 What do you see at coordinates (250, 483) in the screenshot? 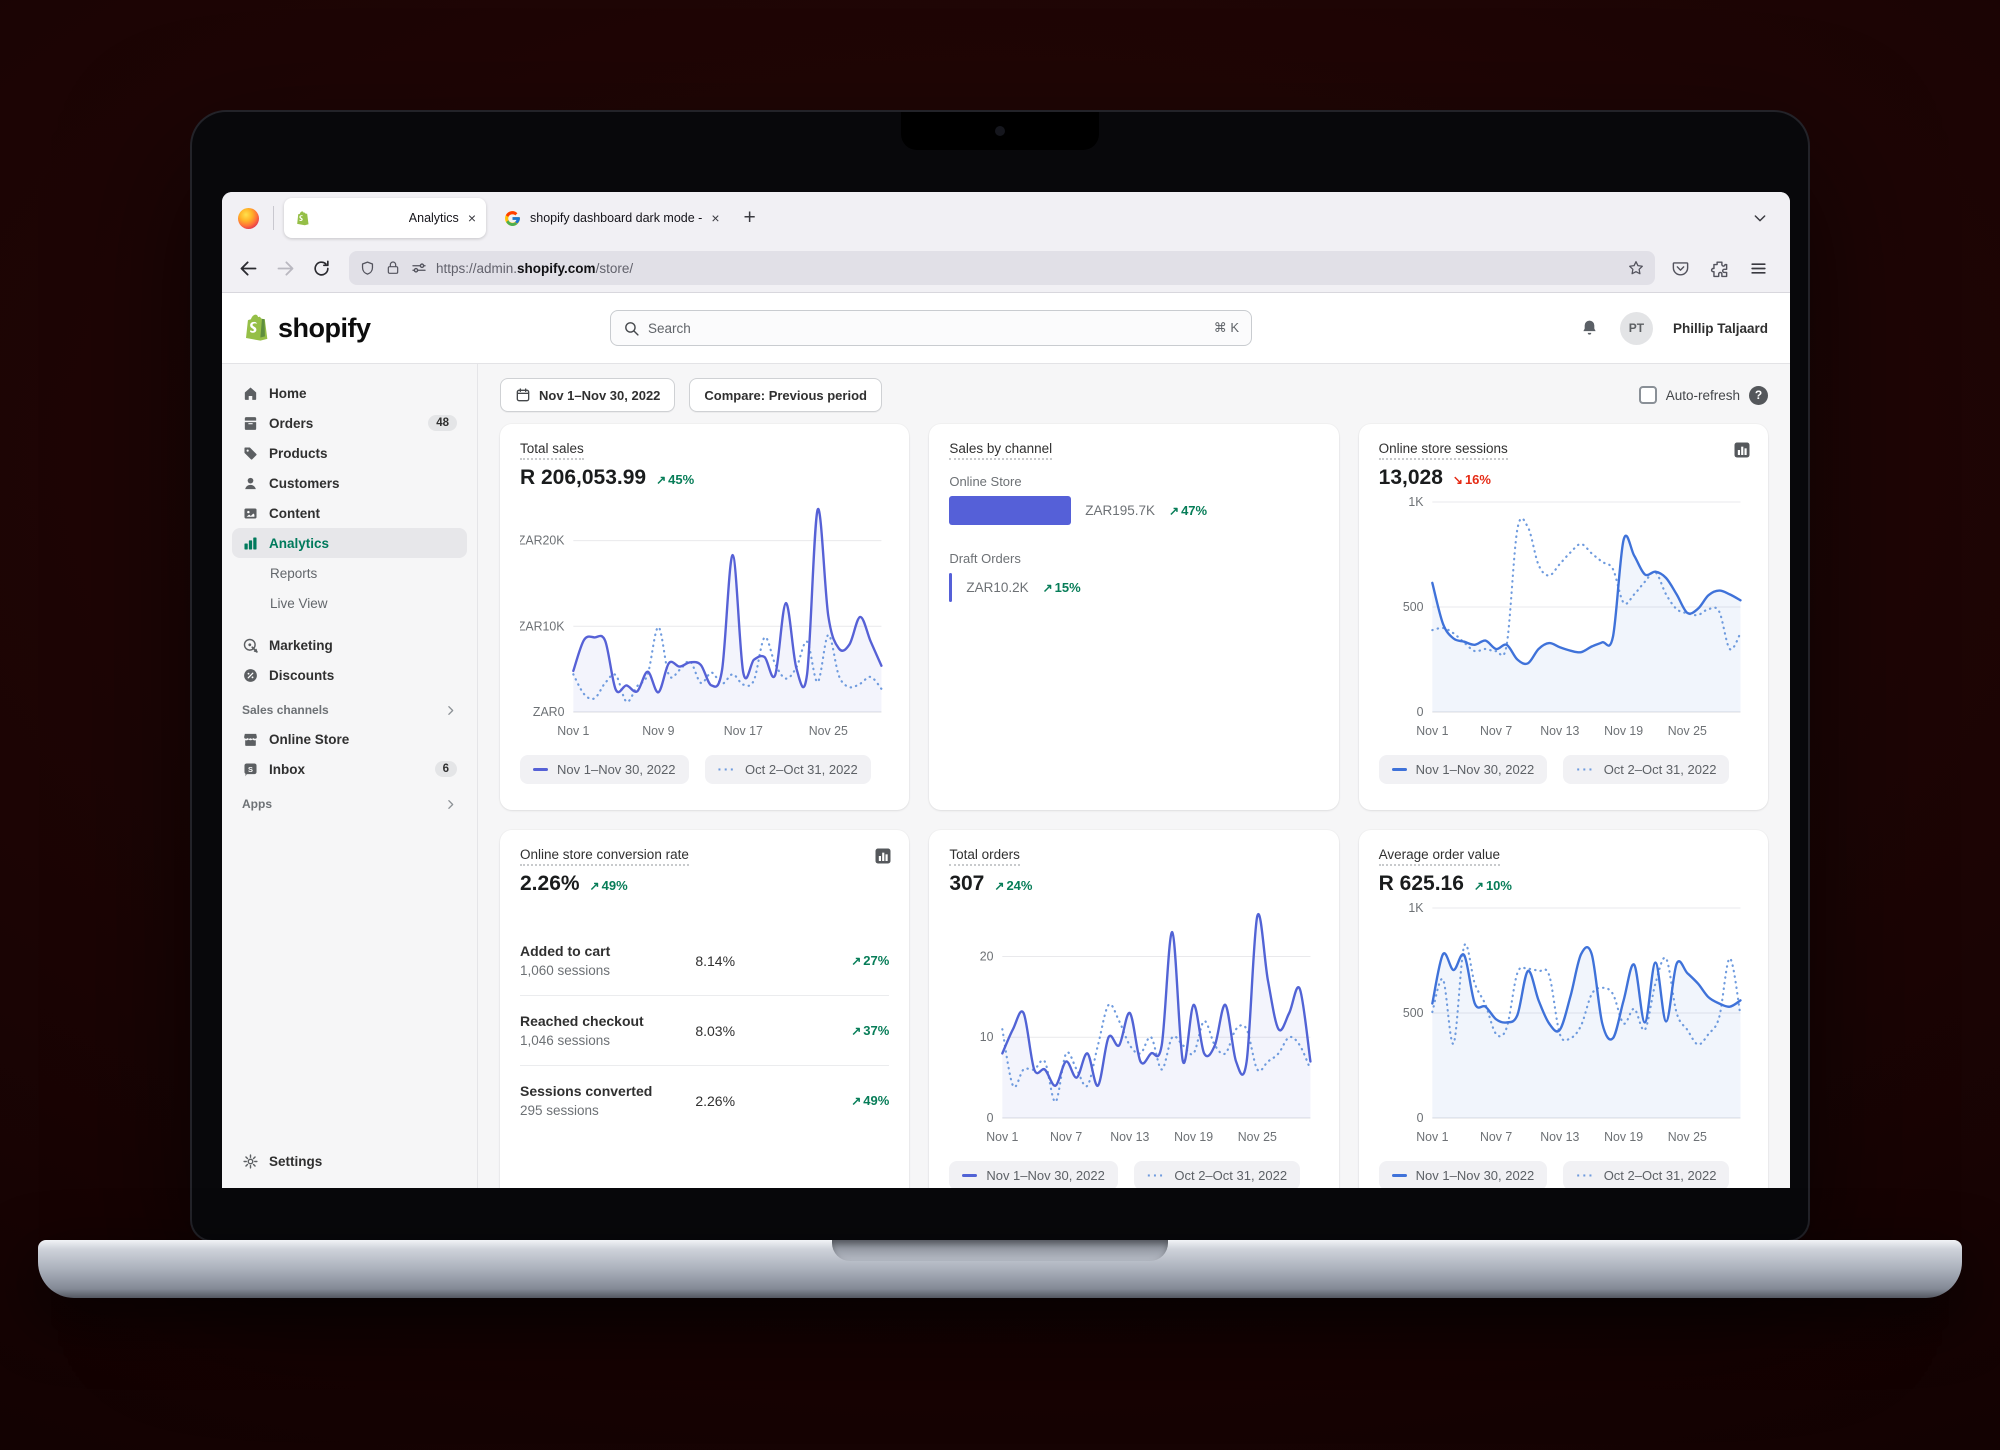
I see `customers-icon` at bounding box center [250, 483].